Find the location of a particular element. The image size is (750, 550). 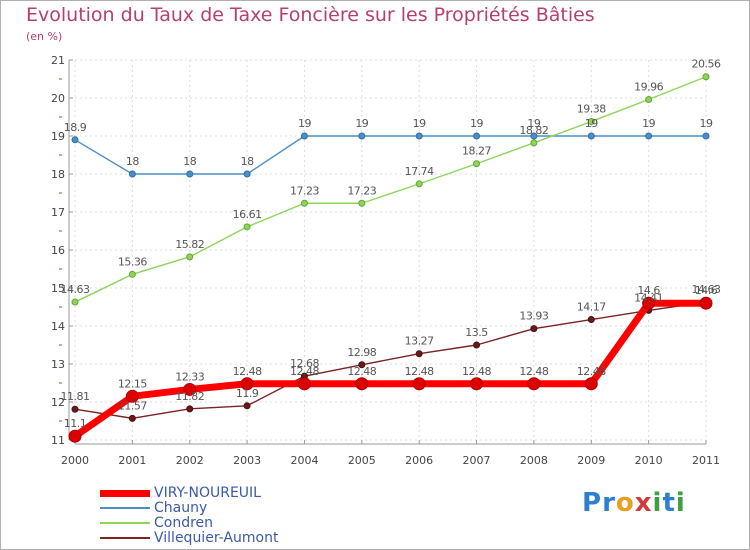

logo-letter: x is located at coordinates (643, 503).